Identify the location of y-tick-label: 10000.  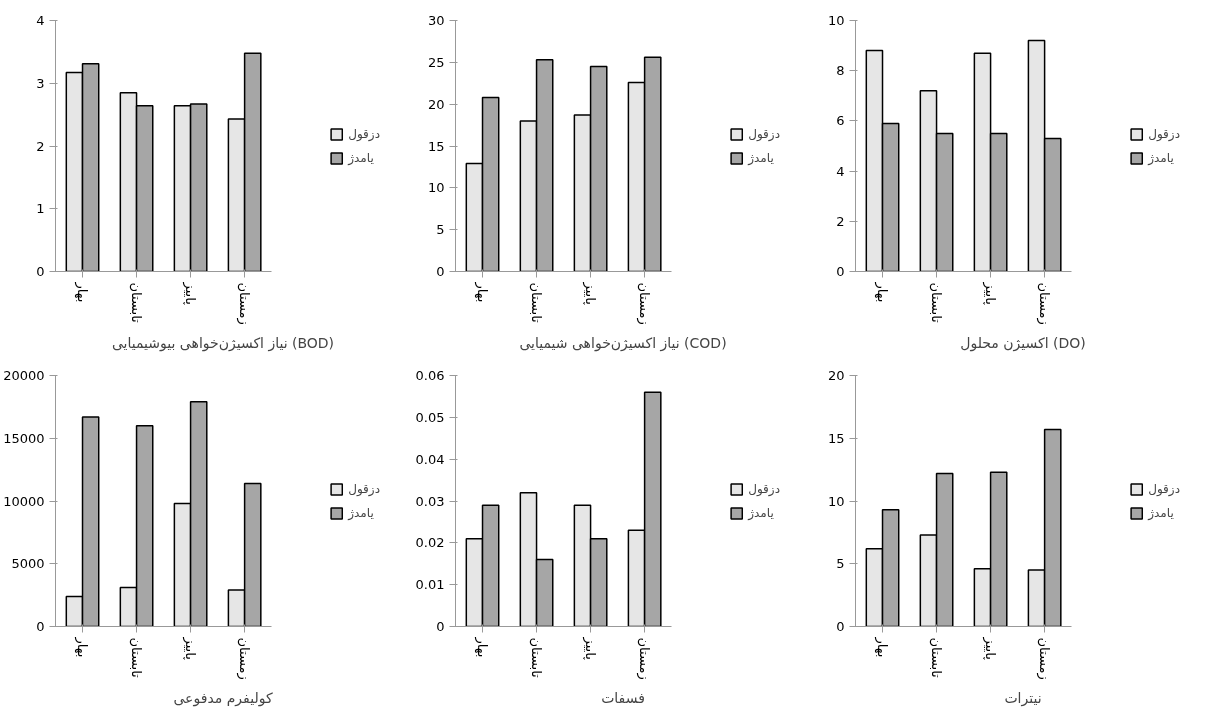
(24, 501).